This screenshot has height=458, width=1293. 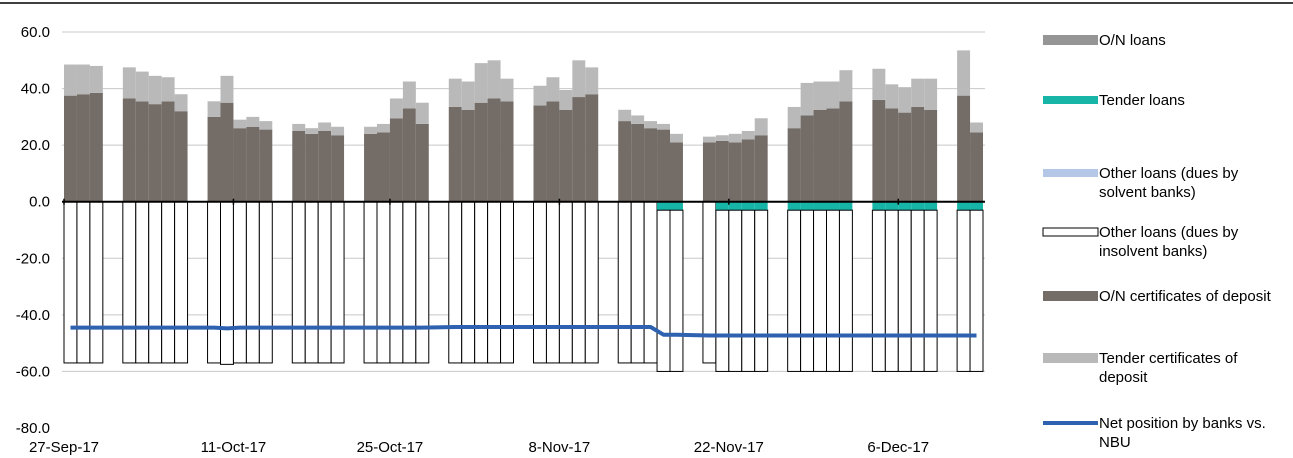 I want to click on legend-item: O/N certificates of deposit, so click(x=1157, y=296).